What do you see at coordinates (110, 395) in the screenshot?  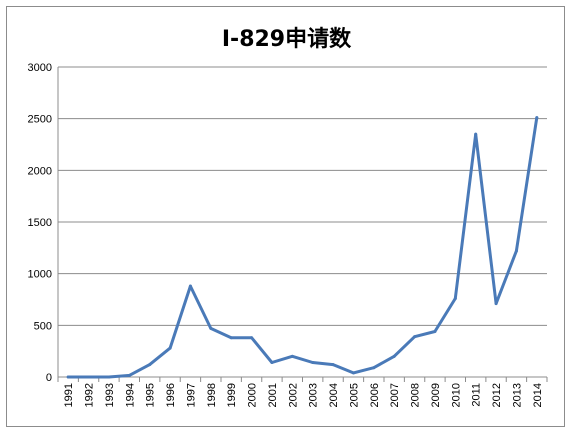 I see `x-tick-label: 1993` at bounding box center [110, 395].